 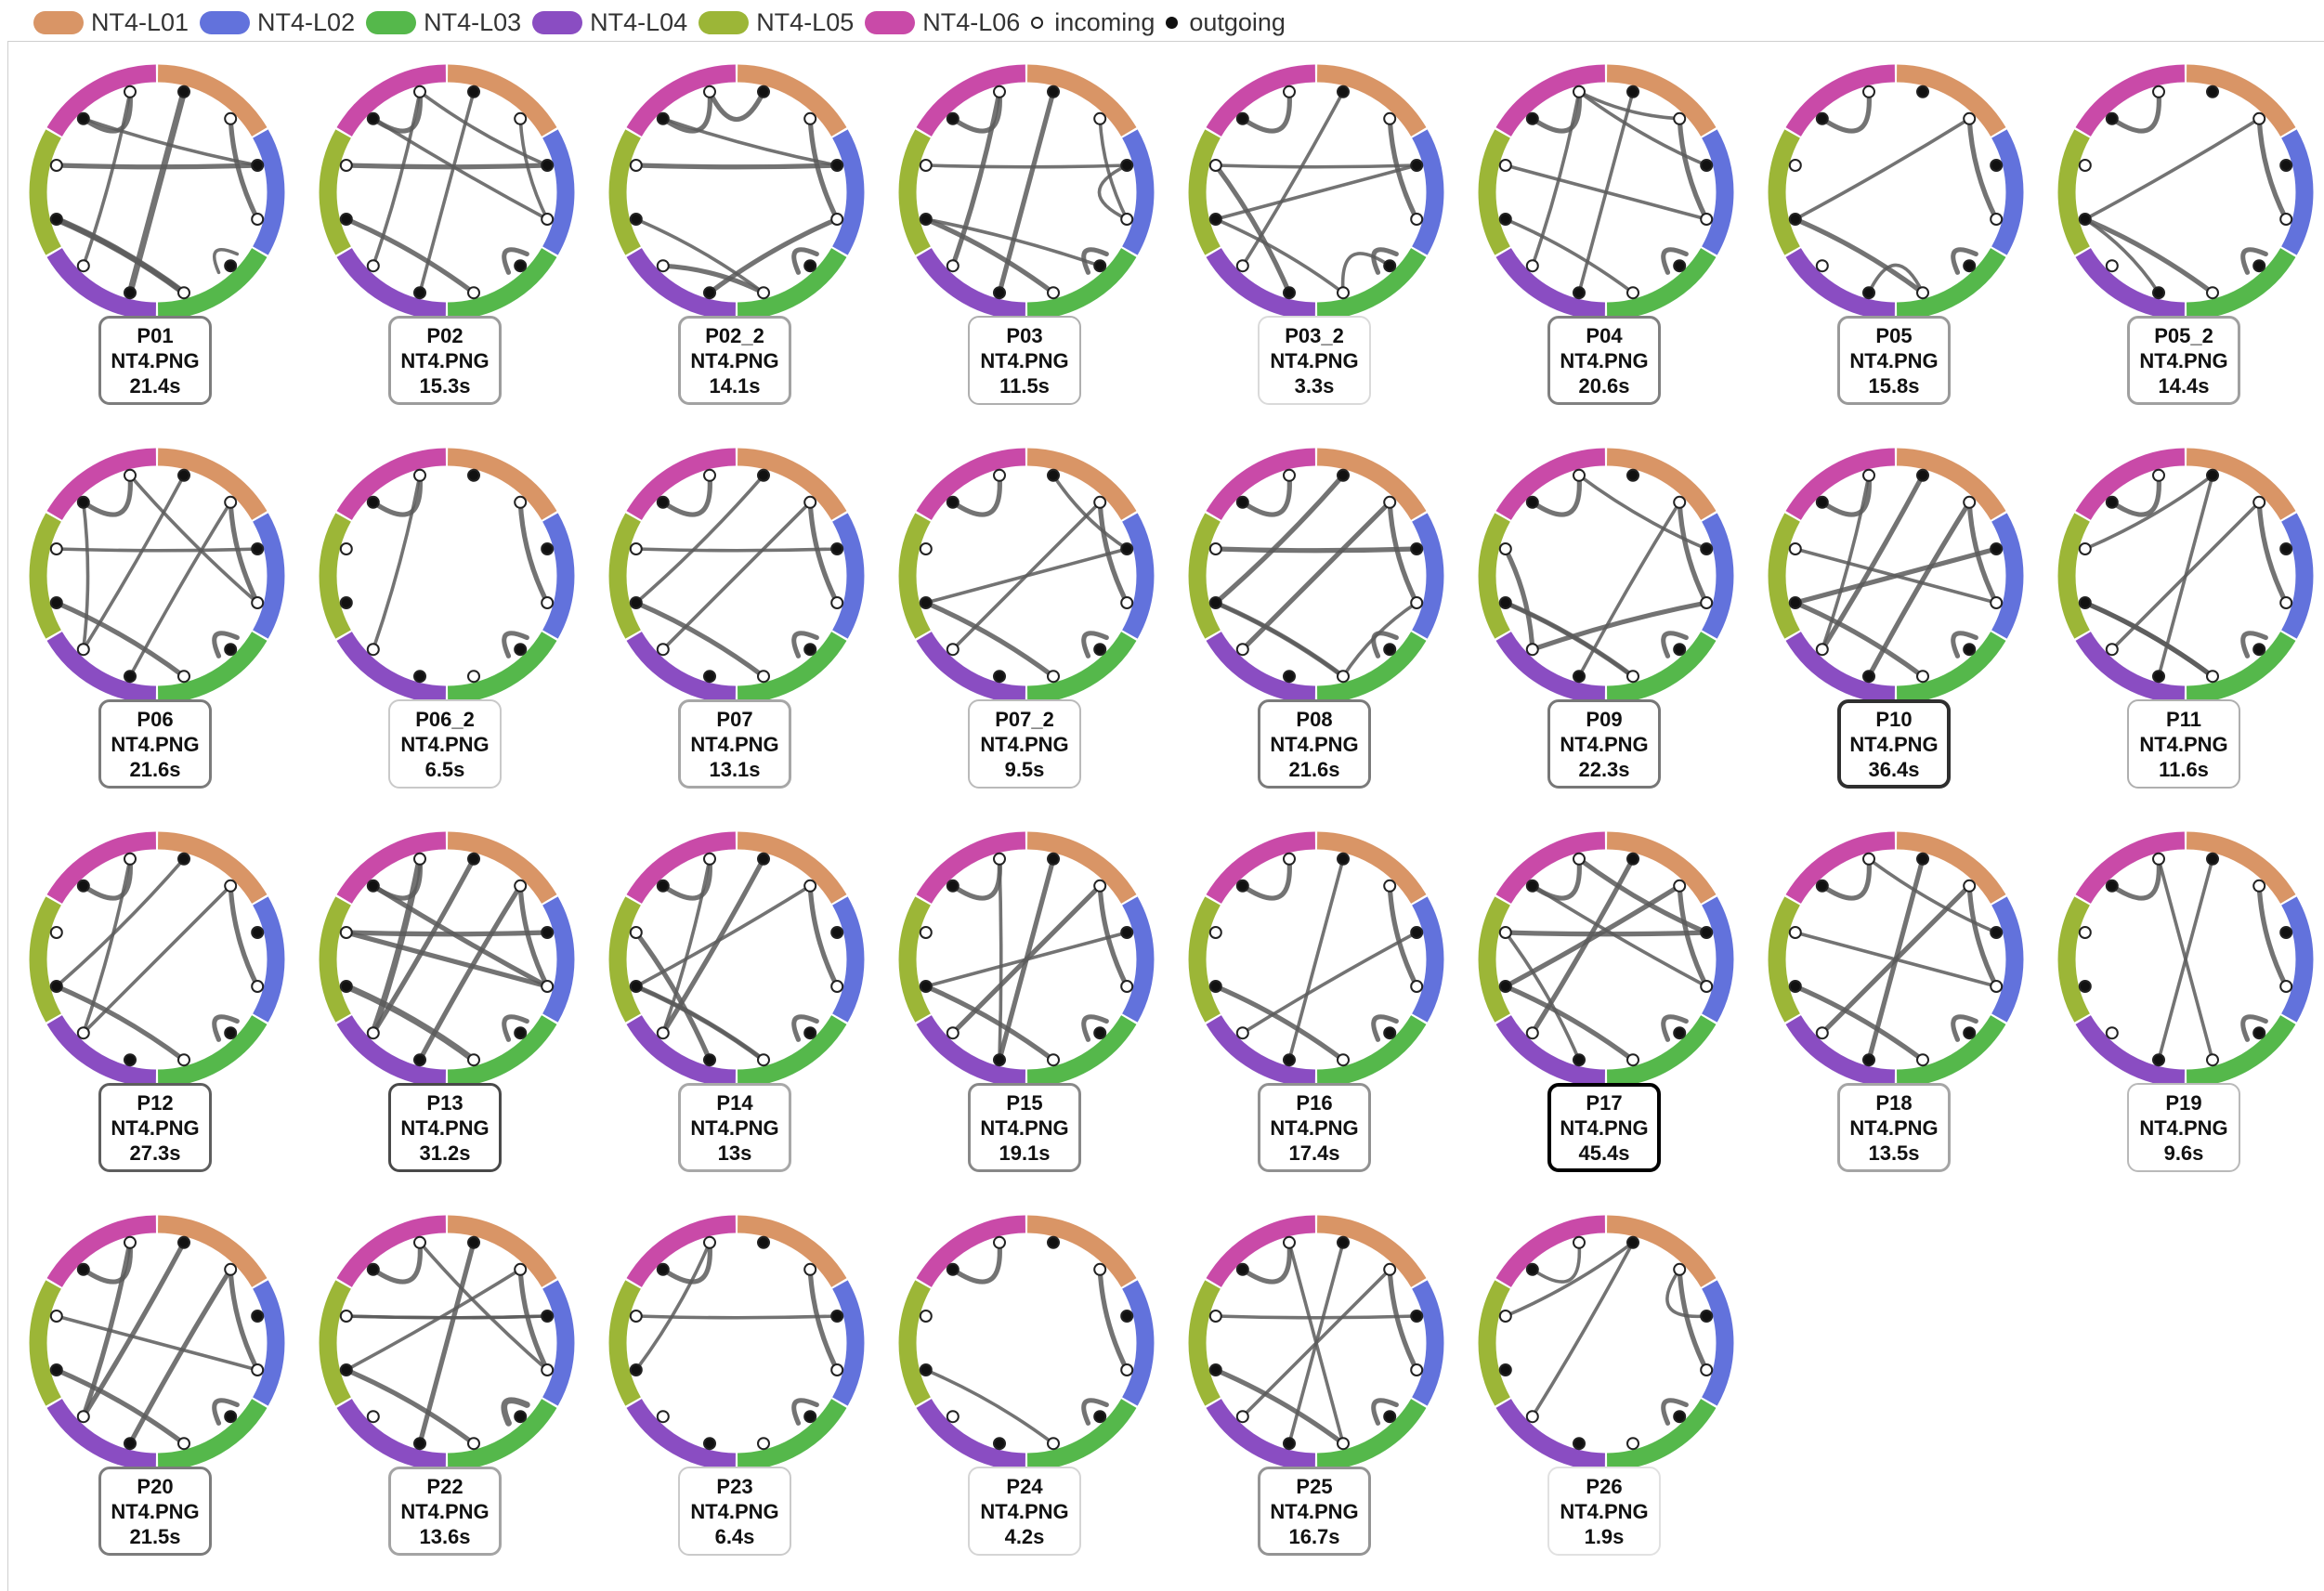 What do you see at coordinates (2182, 623) in the screenshot?
I see `participant-cell-p11: P11 NT4.PNG 11.6s` at bounding box center [2182, 623].